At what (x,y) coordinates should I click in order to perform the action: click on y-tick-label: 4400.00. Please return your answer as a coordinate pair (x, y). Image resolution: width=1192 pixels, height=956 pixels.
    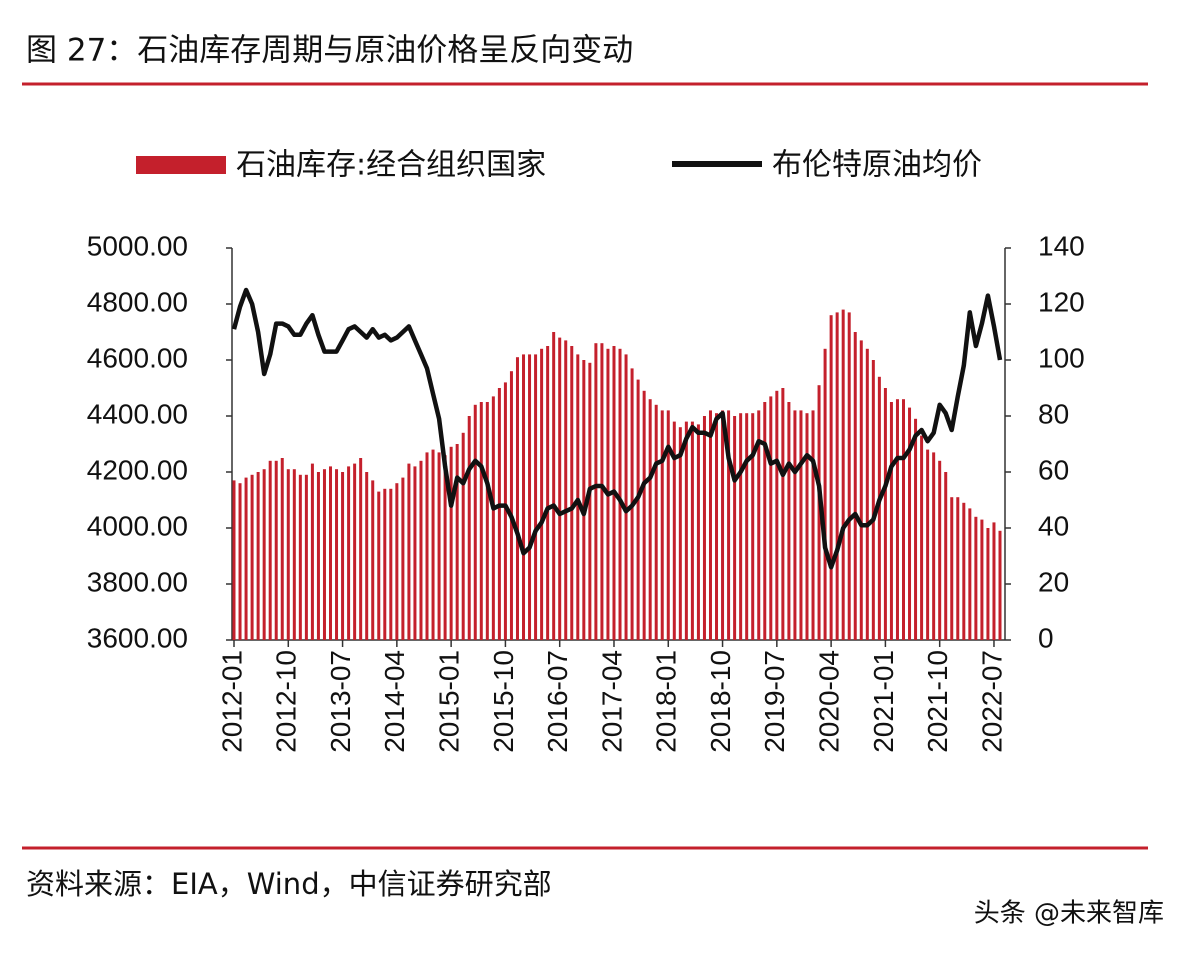
    Looking at the image, I should click on (137, 413).